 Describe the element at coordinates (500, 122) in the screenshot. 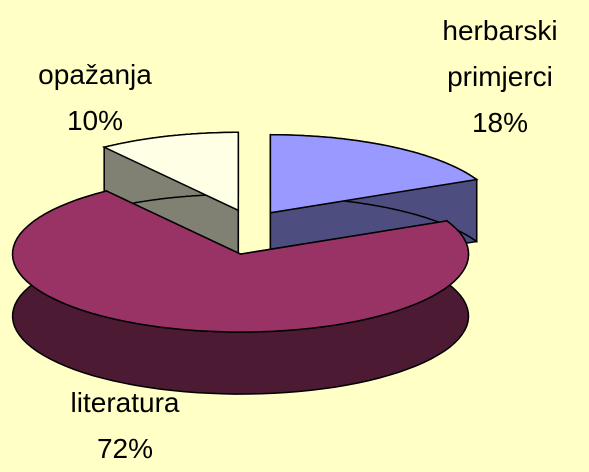

I see `value-label: 18%` at that location.